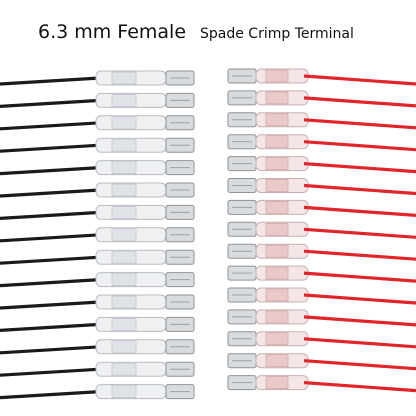  I want to click on title-main: 6.3 mm Female, so click(112, 32).